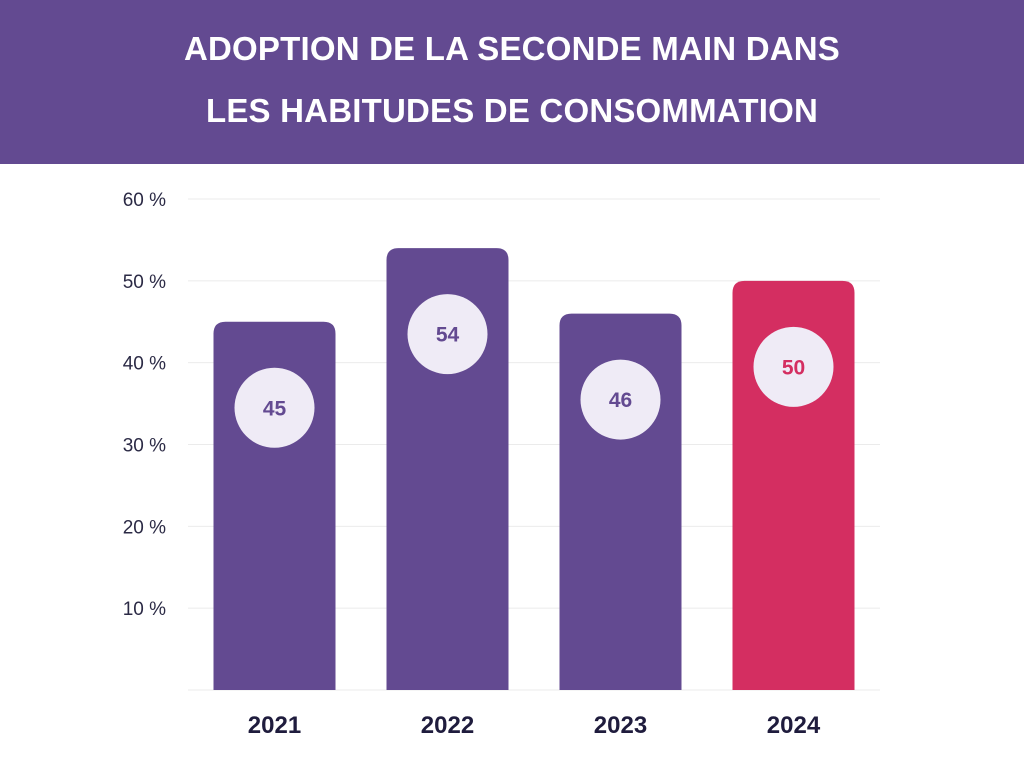  I want to click on y-tick-label-20: 20 %, so click(144, 527).